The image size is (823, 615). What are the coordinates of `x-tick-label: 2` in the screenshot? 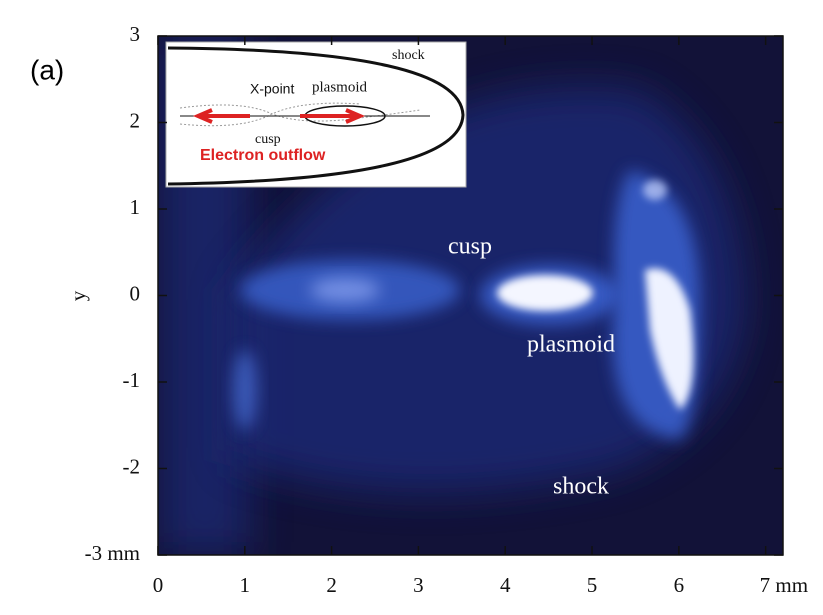 It's located at (331, 585).